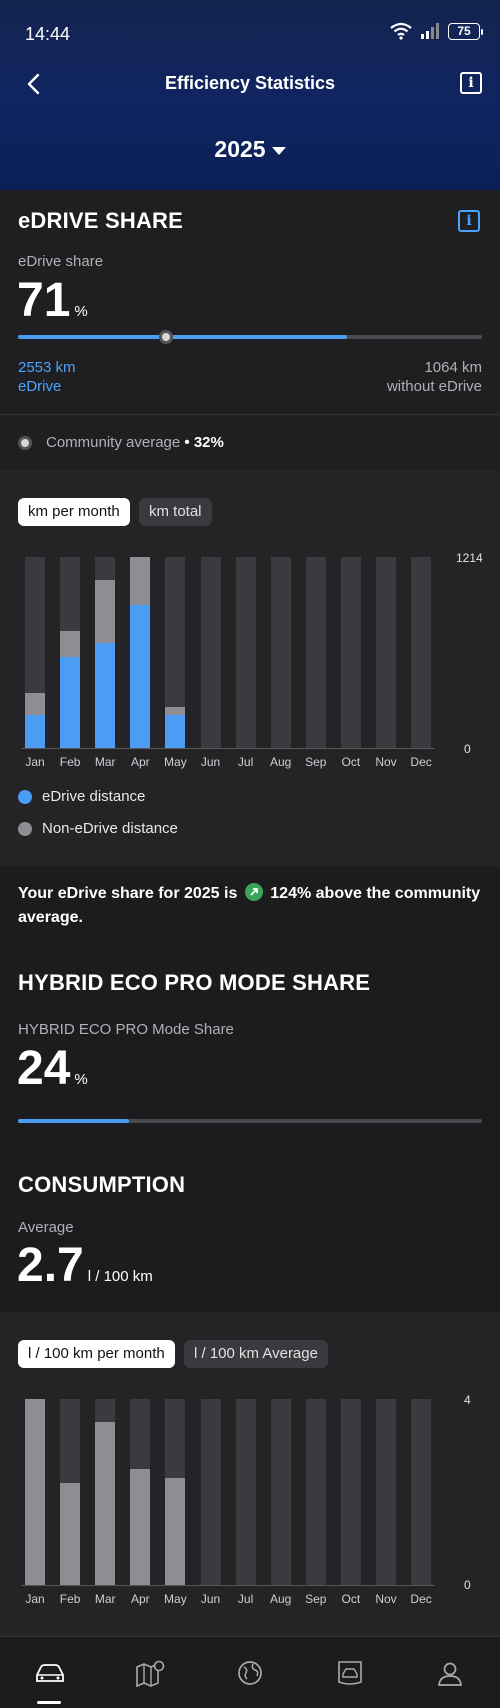  What do you see at coordinates (140, 581) in the screenshot?
I see `non-edrive-segment-apr` at bounding box center [140, 581].